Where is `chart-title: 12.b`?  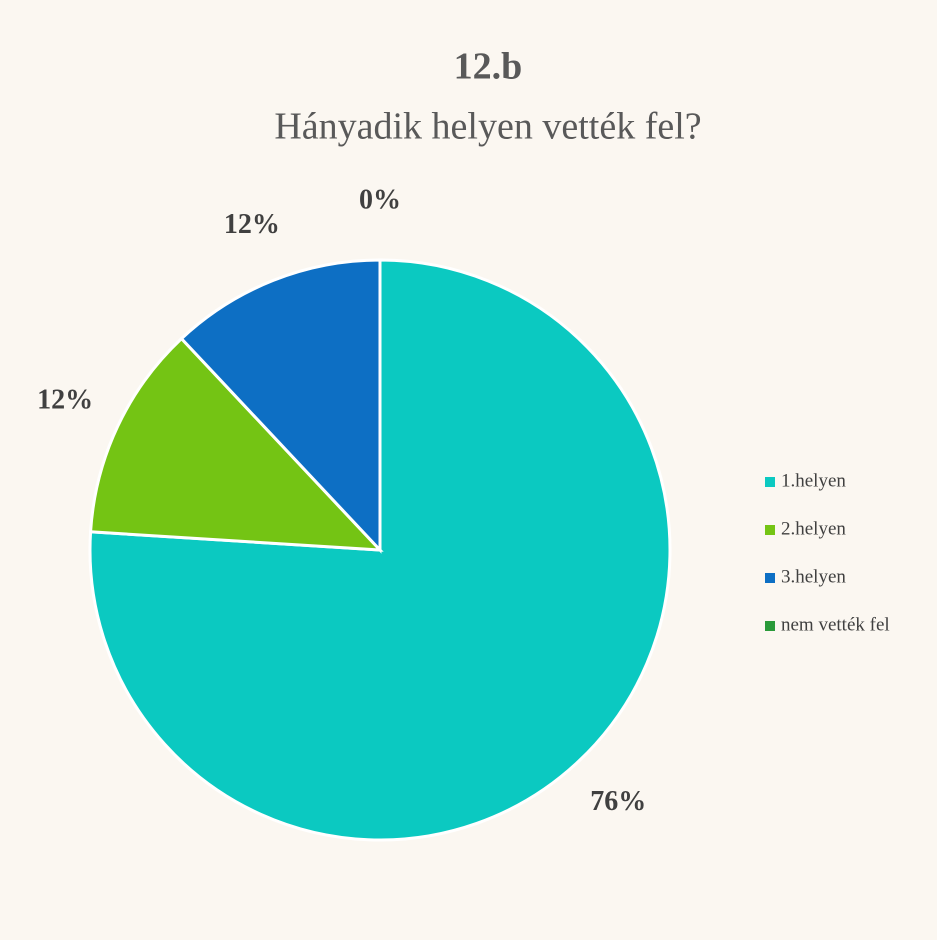 chart-title: 12.b is located at coordinates (488, 67).